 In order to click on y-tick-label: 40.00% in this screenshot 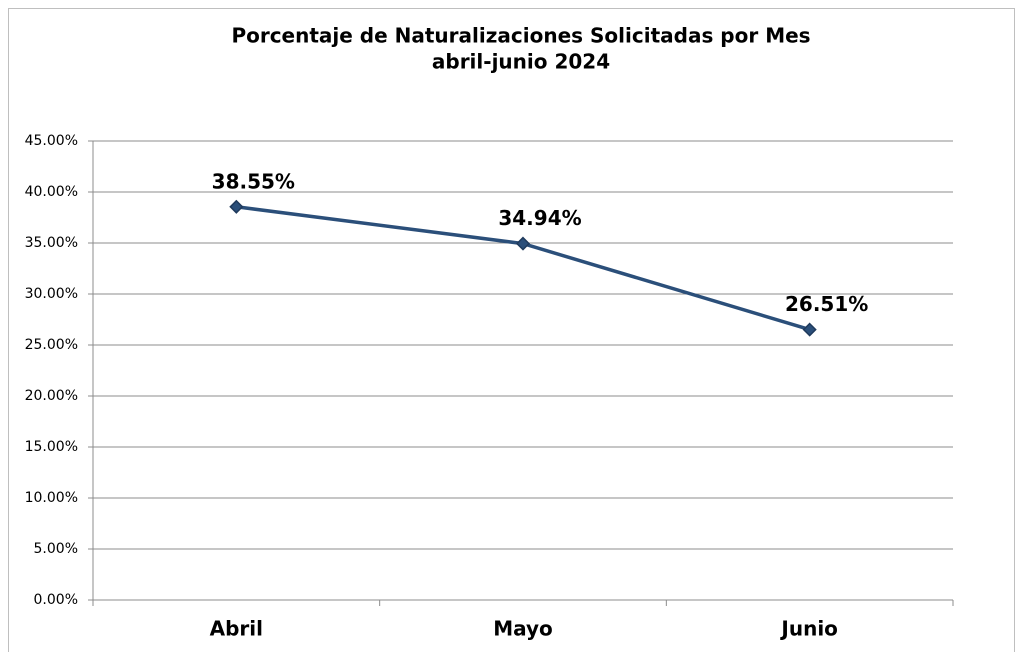, I will do `click(51, 192)`.